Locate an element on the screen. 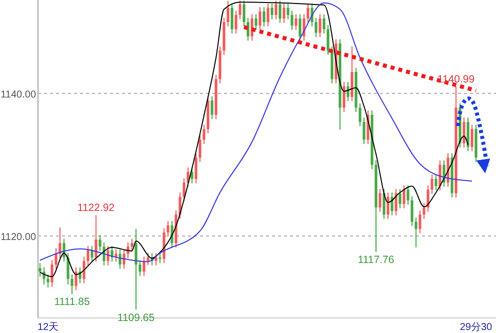 The width and height of the screenshot is (496, 333). x-tick-label: 12天 is located at coordinates (48, 327).